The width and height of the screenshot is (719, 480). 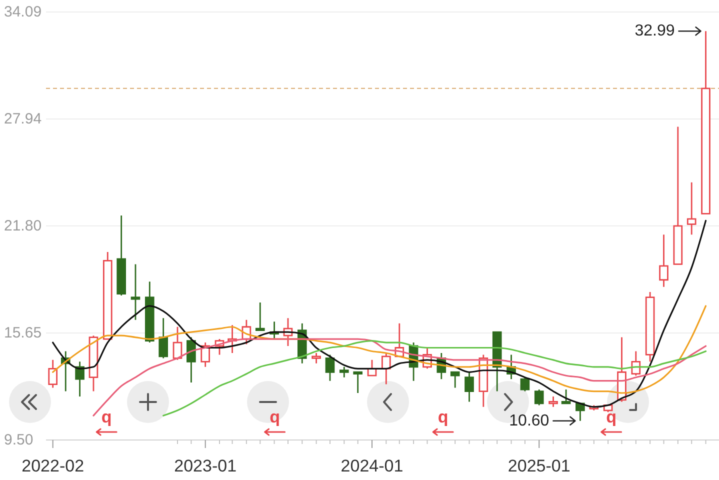 I want to click on x-tick-label: 2023-01, so click(x=205, y=466).